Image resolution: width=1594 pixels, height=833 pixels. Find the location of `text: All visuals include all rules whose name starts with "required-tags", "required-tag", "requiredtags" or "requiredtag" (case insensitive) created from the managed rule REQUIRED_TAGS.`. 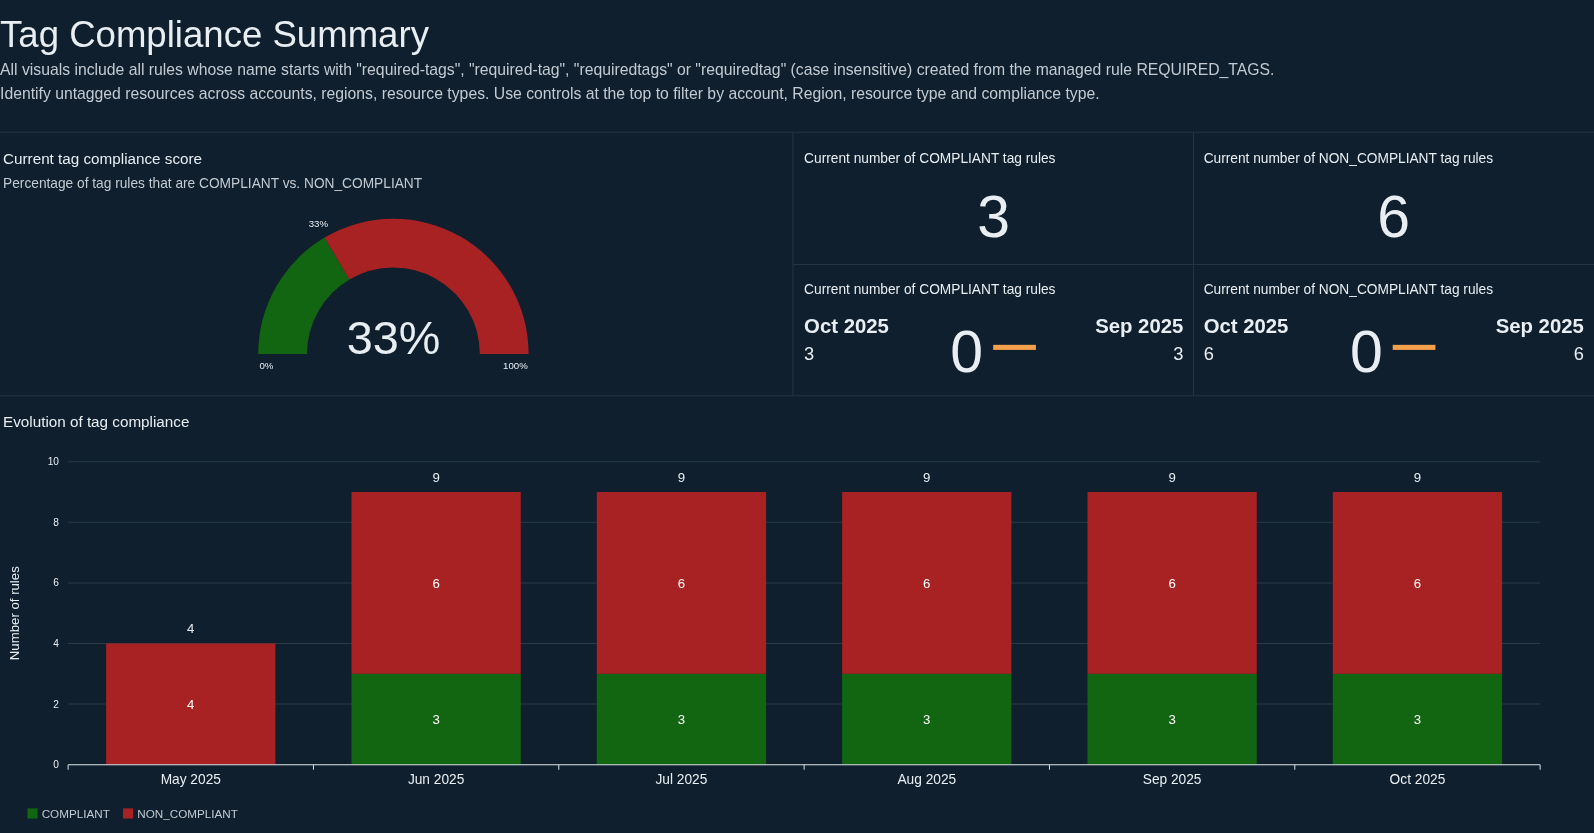

text: All visuals include all rules whose name starts with "required-tags", "required-tag", "requiredtags" or "requiredtag" (case insensitive) created from the managed rule REQUIRED_TAGS. is located at coordinates (637, 70).